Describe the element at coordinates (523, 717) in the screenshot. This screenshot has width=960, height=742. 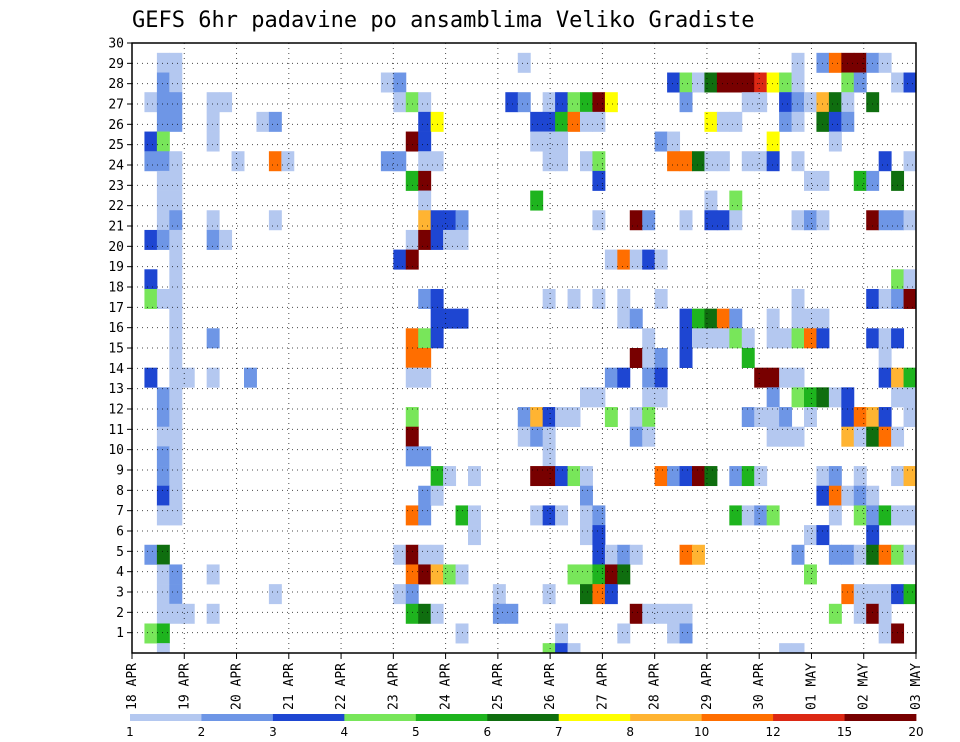
I see `colorbar-segment` at that location.